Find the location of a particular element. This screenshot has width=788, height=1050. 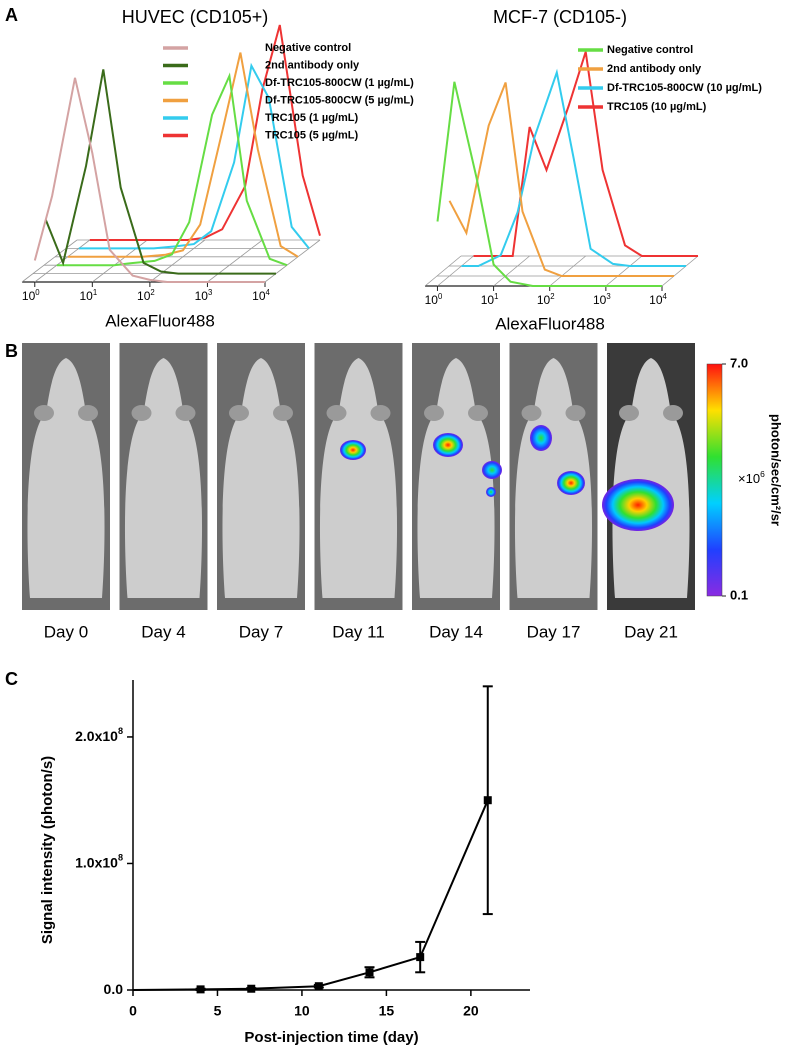

colorbar is located at coordinates (714, 480).